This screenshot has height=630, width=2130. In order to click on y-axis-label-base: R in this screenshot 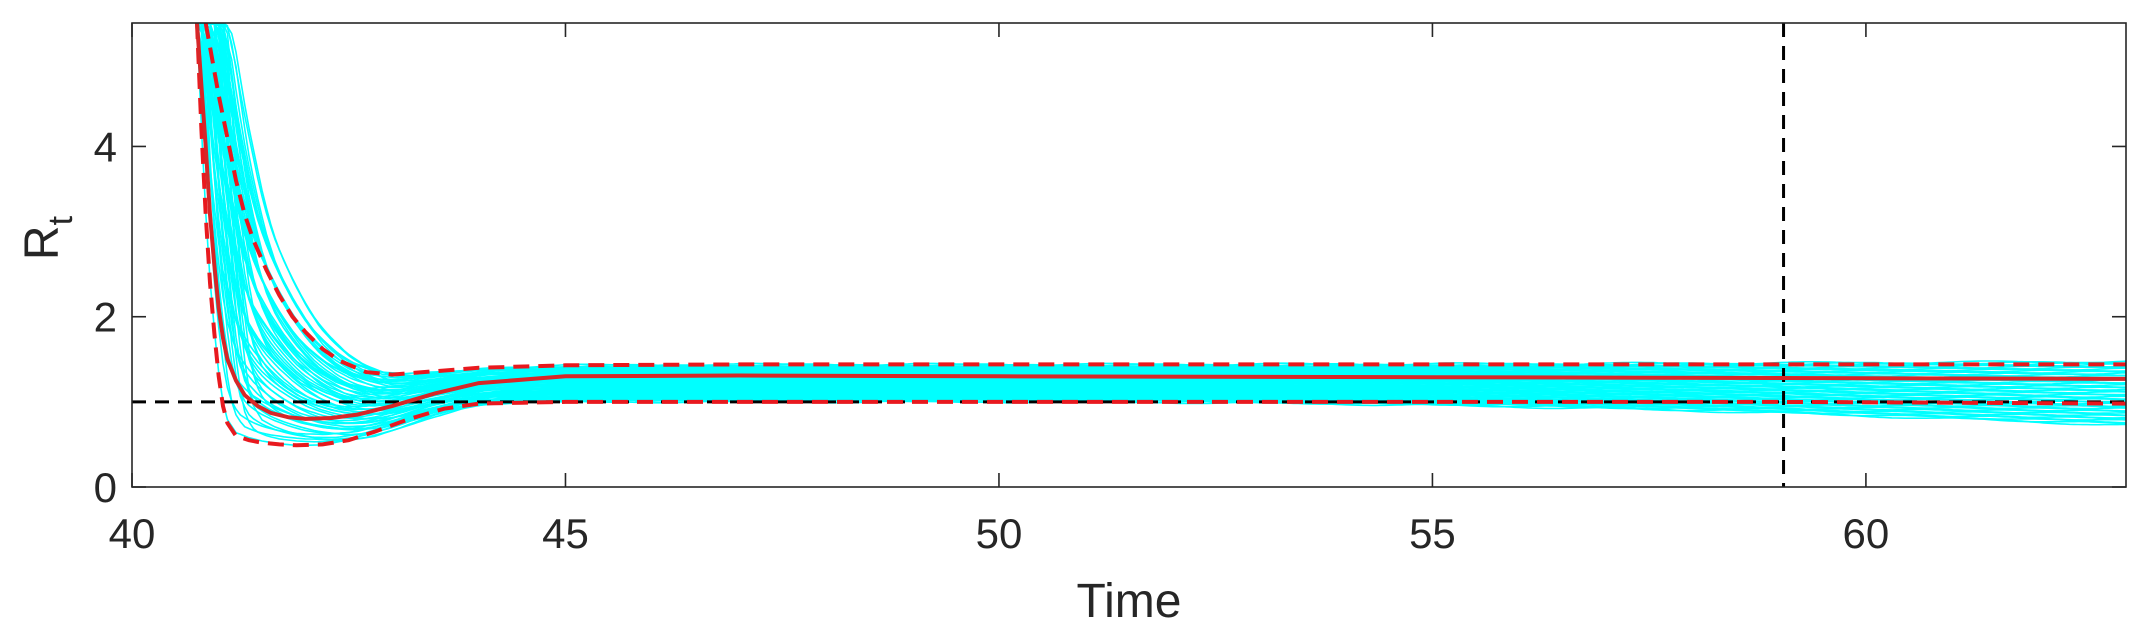, I will do `click(42, 242)`.